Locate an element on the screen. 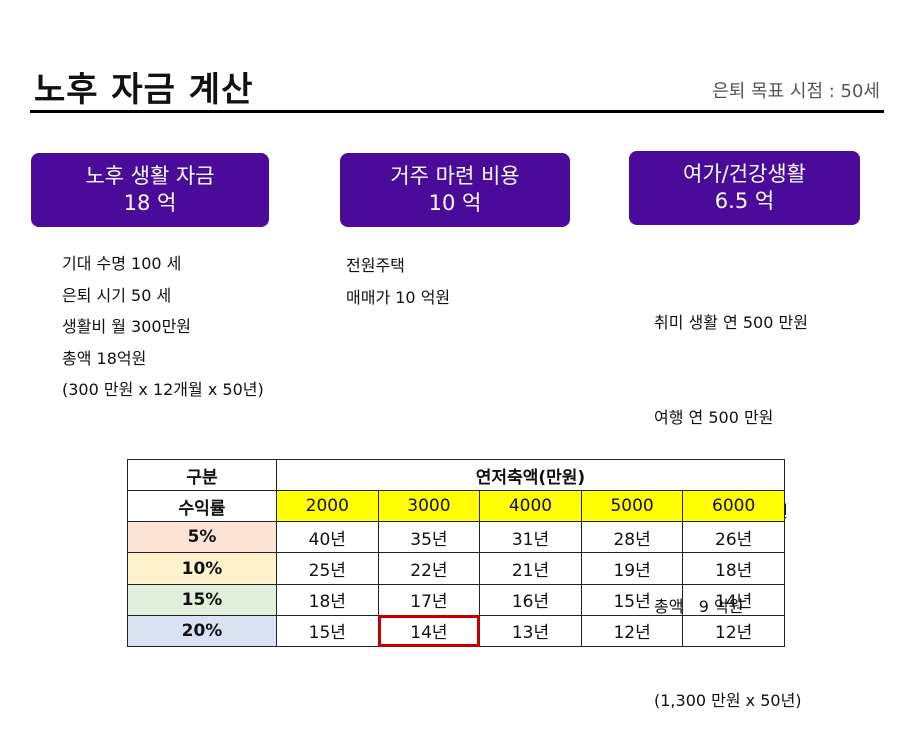 This screenshot has width=912, height=748. column-header: 4000 is located at coordinates (530, 506).